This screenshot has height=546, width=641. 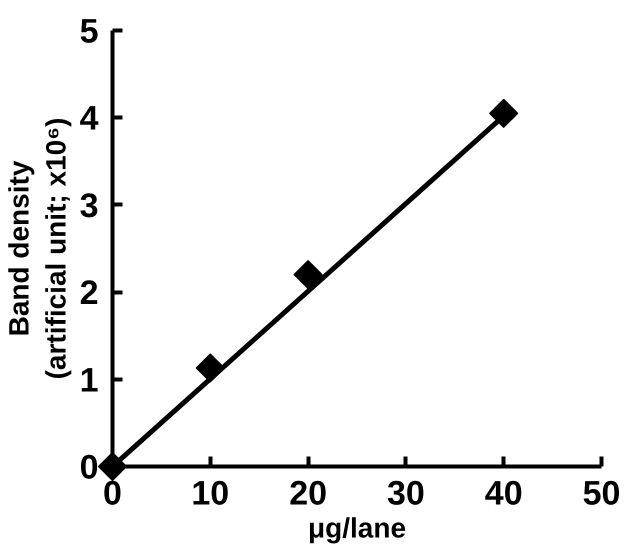 What do you see at coordinates (89, 293) in the screenshot?
I see `y-tick-label: 2` at bounding box center [89, 293].